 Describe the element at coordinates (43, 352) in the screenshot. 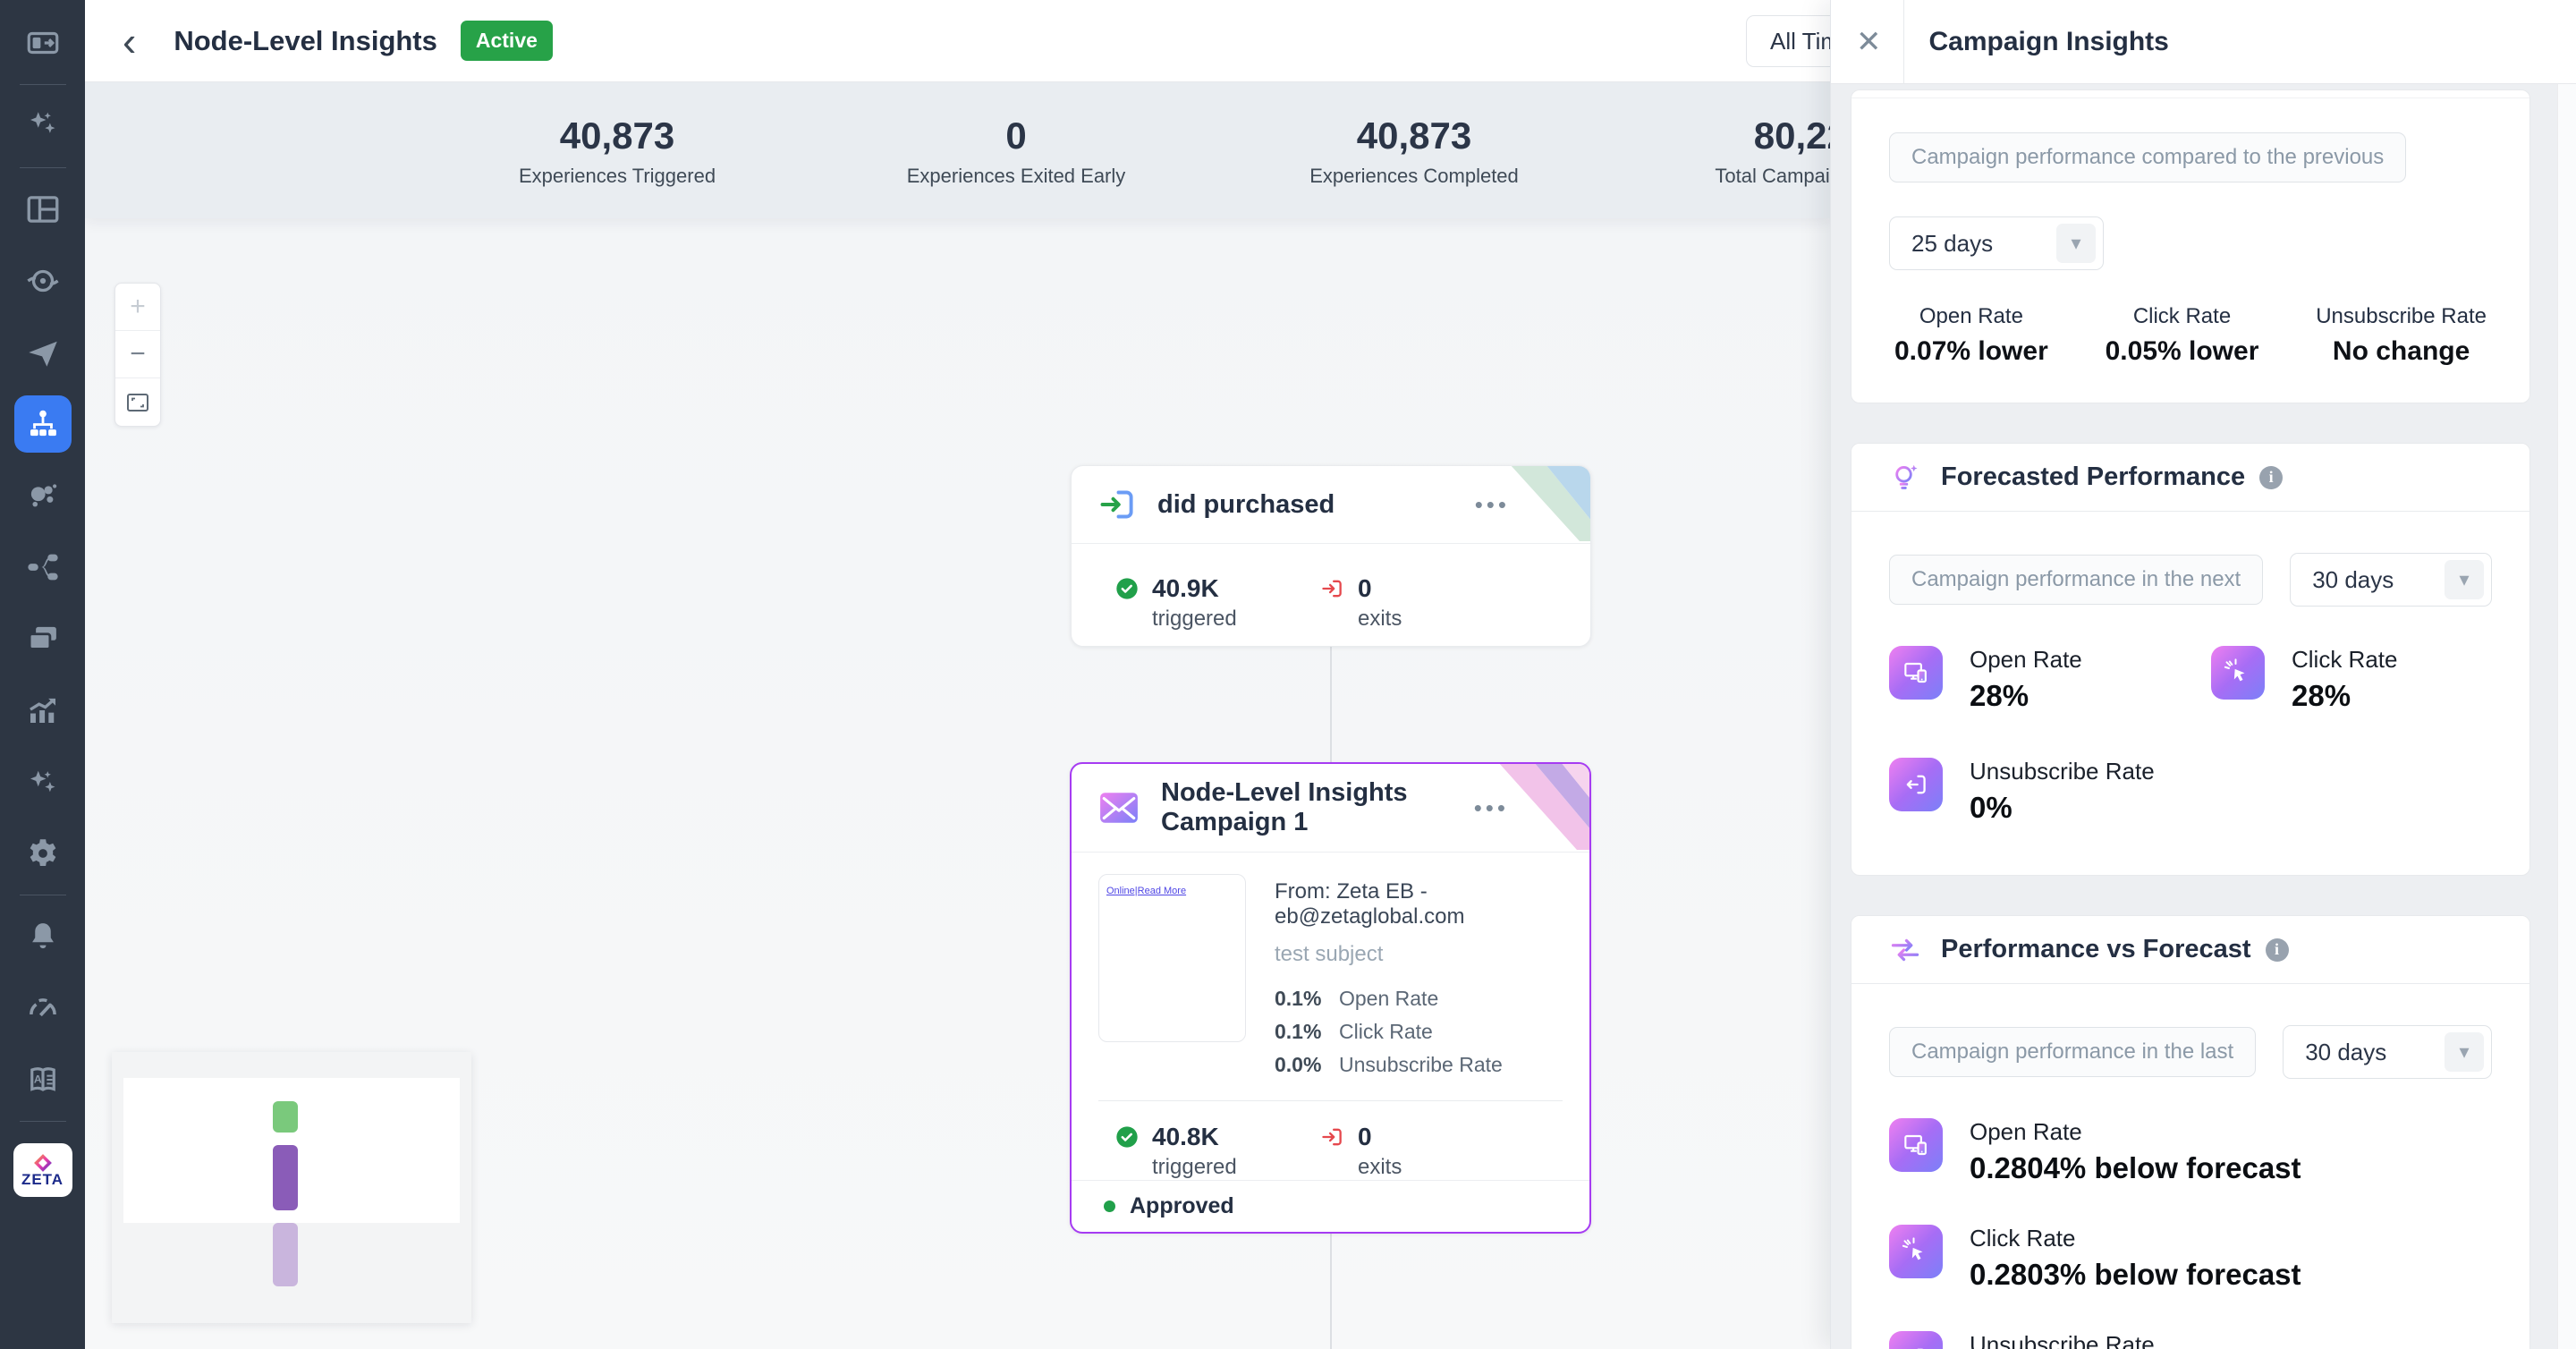

I see `send-campaign-icon` at that location.